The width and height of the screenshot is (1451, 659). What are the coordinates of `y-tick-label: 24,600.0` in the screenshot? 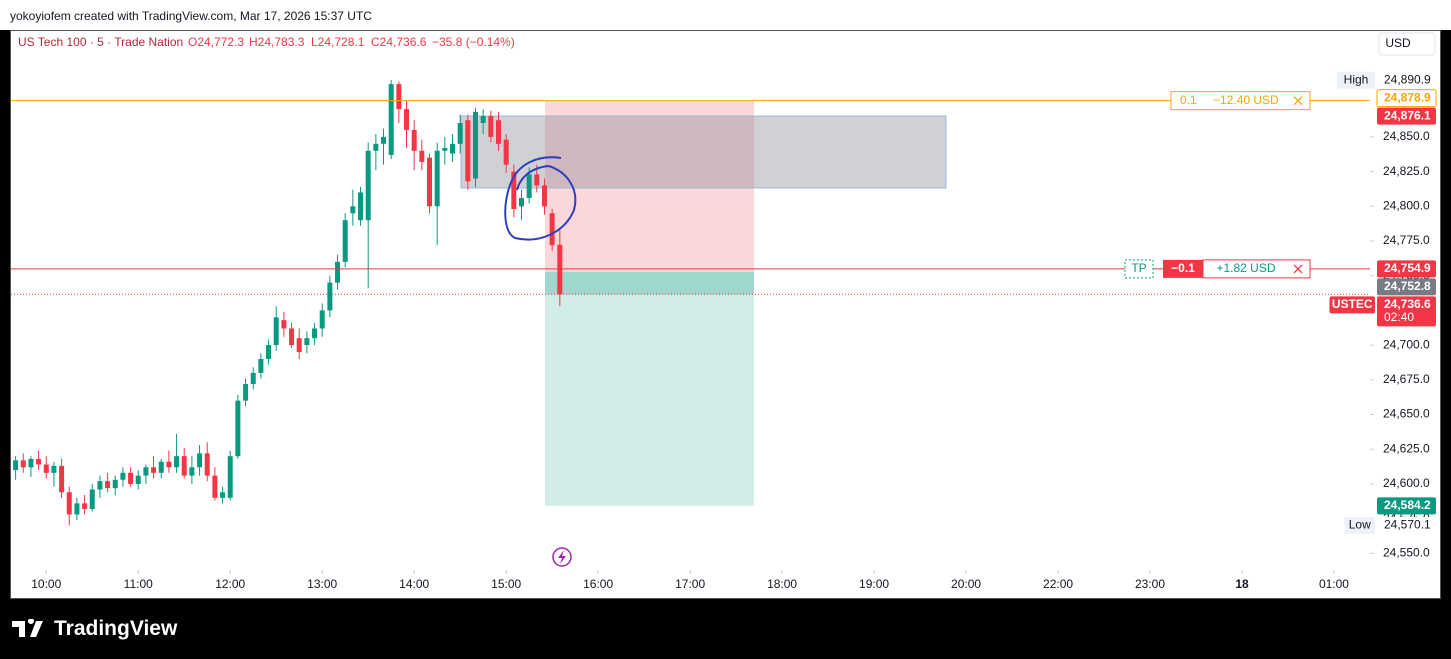 It's located at (1406, 483).